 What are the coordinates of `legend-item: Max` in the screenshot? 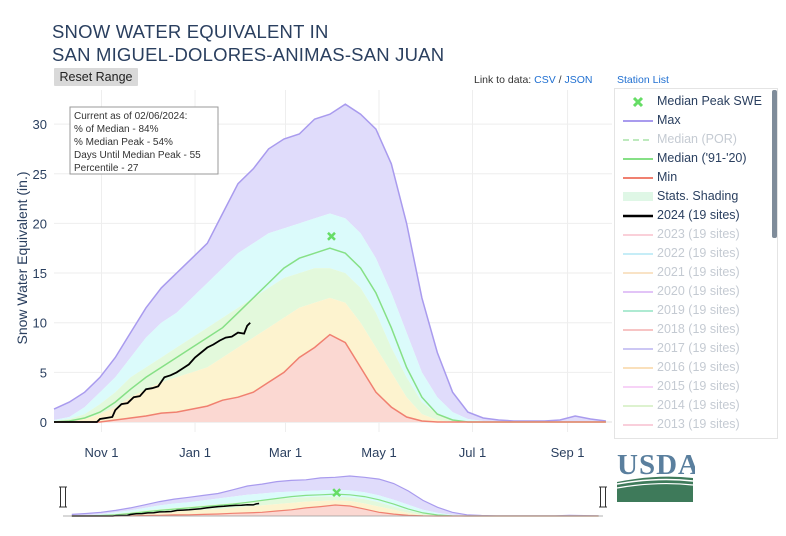 It's located at (693, 120).